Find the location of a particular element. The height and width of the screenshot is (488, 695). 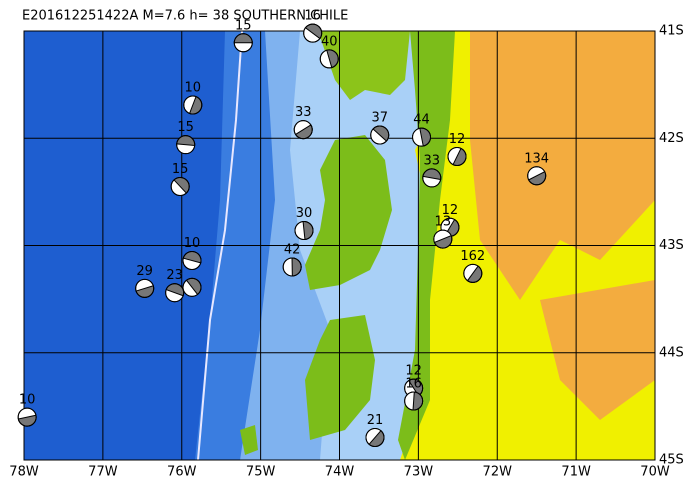

lat-label: 45S is located at coordinates (671, 460).